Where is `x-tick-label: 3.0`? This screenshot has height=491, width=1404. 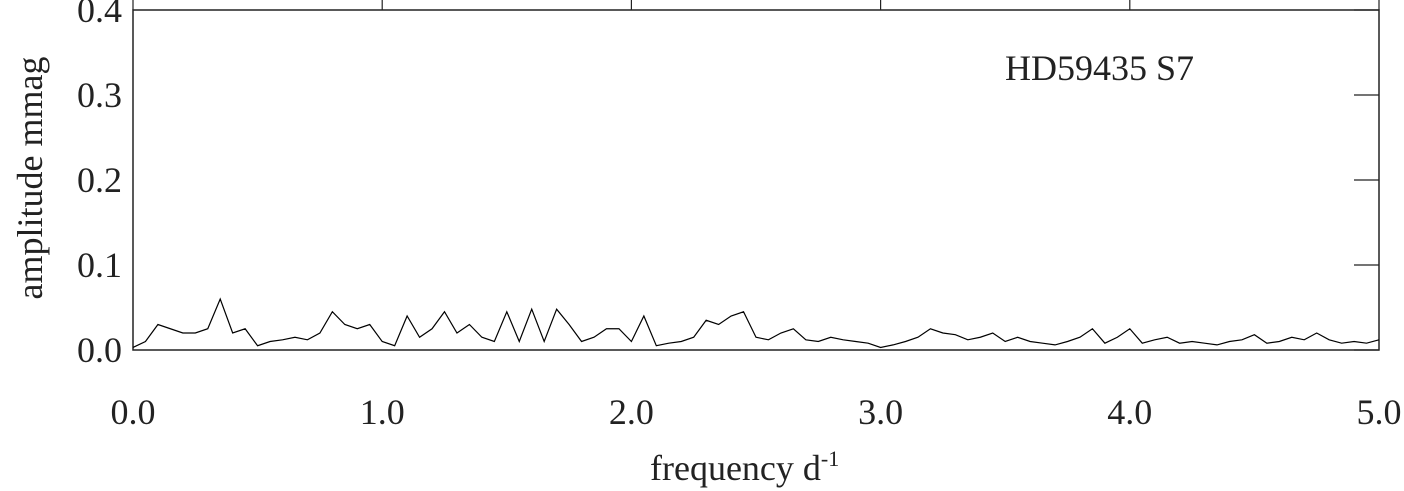
x-tick-label: 3.0 is located at coordinates (880, 412).